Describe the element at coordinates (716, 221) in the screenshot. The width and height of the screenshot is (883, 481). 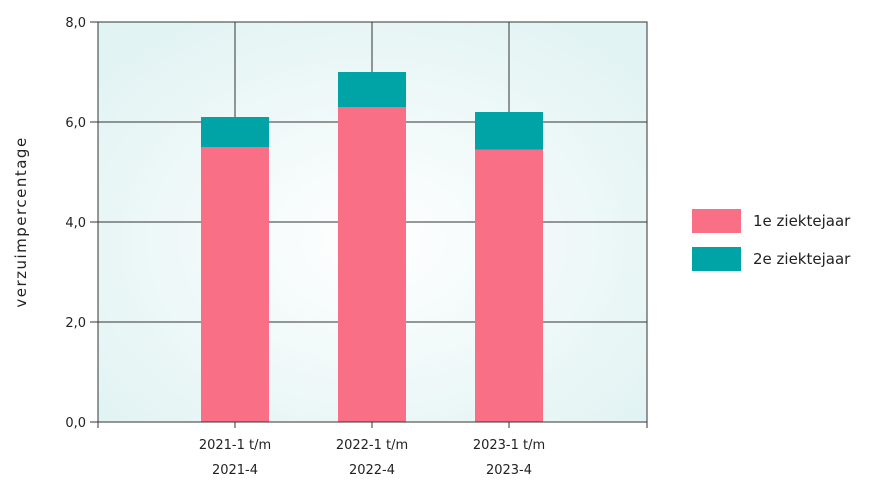
I see `legend-swatch-1e-ziektejaar` at that location.